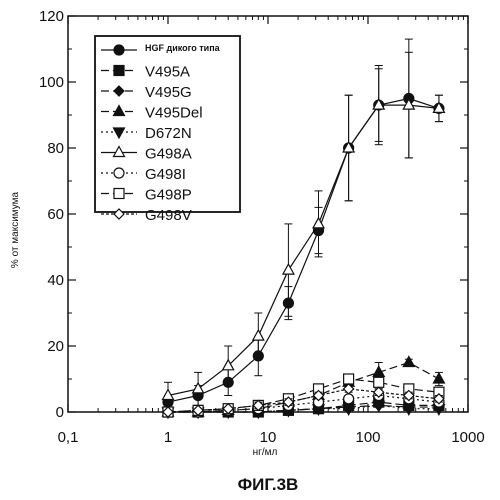  What do you see at coordinates (68, 437) in the screenshot?
I see `x-tick-label: 0,1` at bounding box center [68, 437].